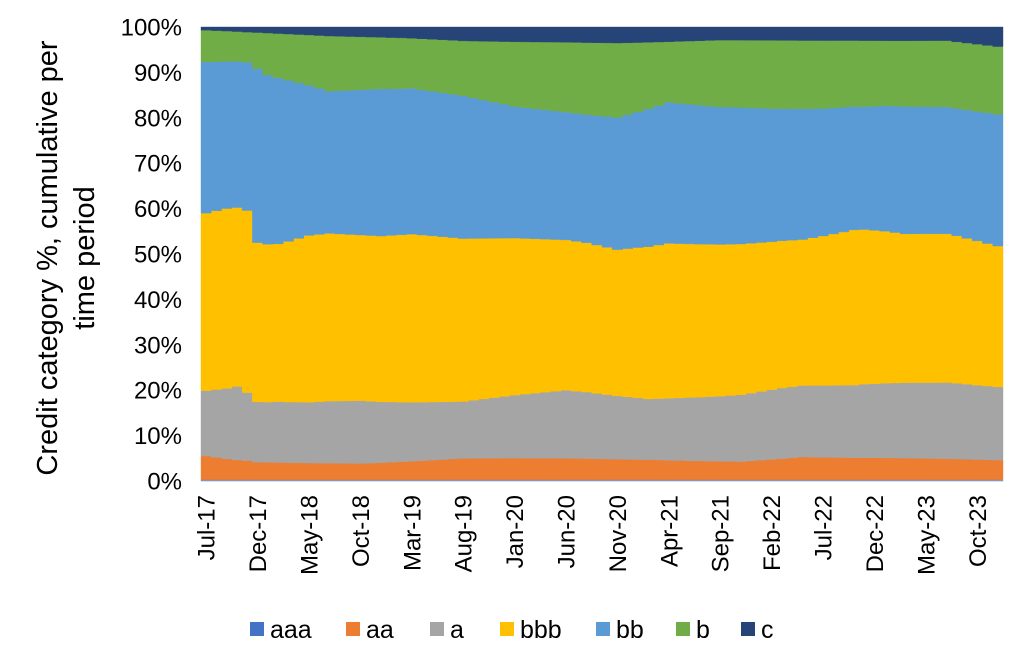 This screenshot has width=1024, height=666. I want to click on legend-label-a: a, so click(457, 630).